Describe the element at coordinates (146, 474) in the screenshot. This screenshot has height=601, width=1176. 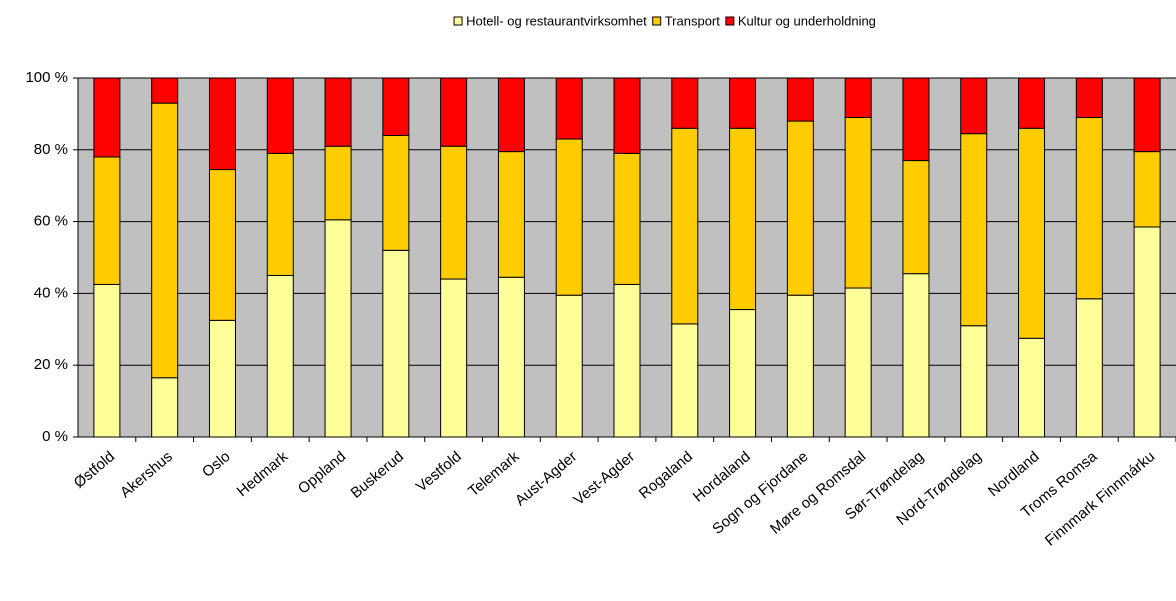
I see `x-tick-label: Akershus` at that location.